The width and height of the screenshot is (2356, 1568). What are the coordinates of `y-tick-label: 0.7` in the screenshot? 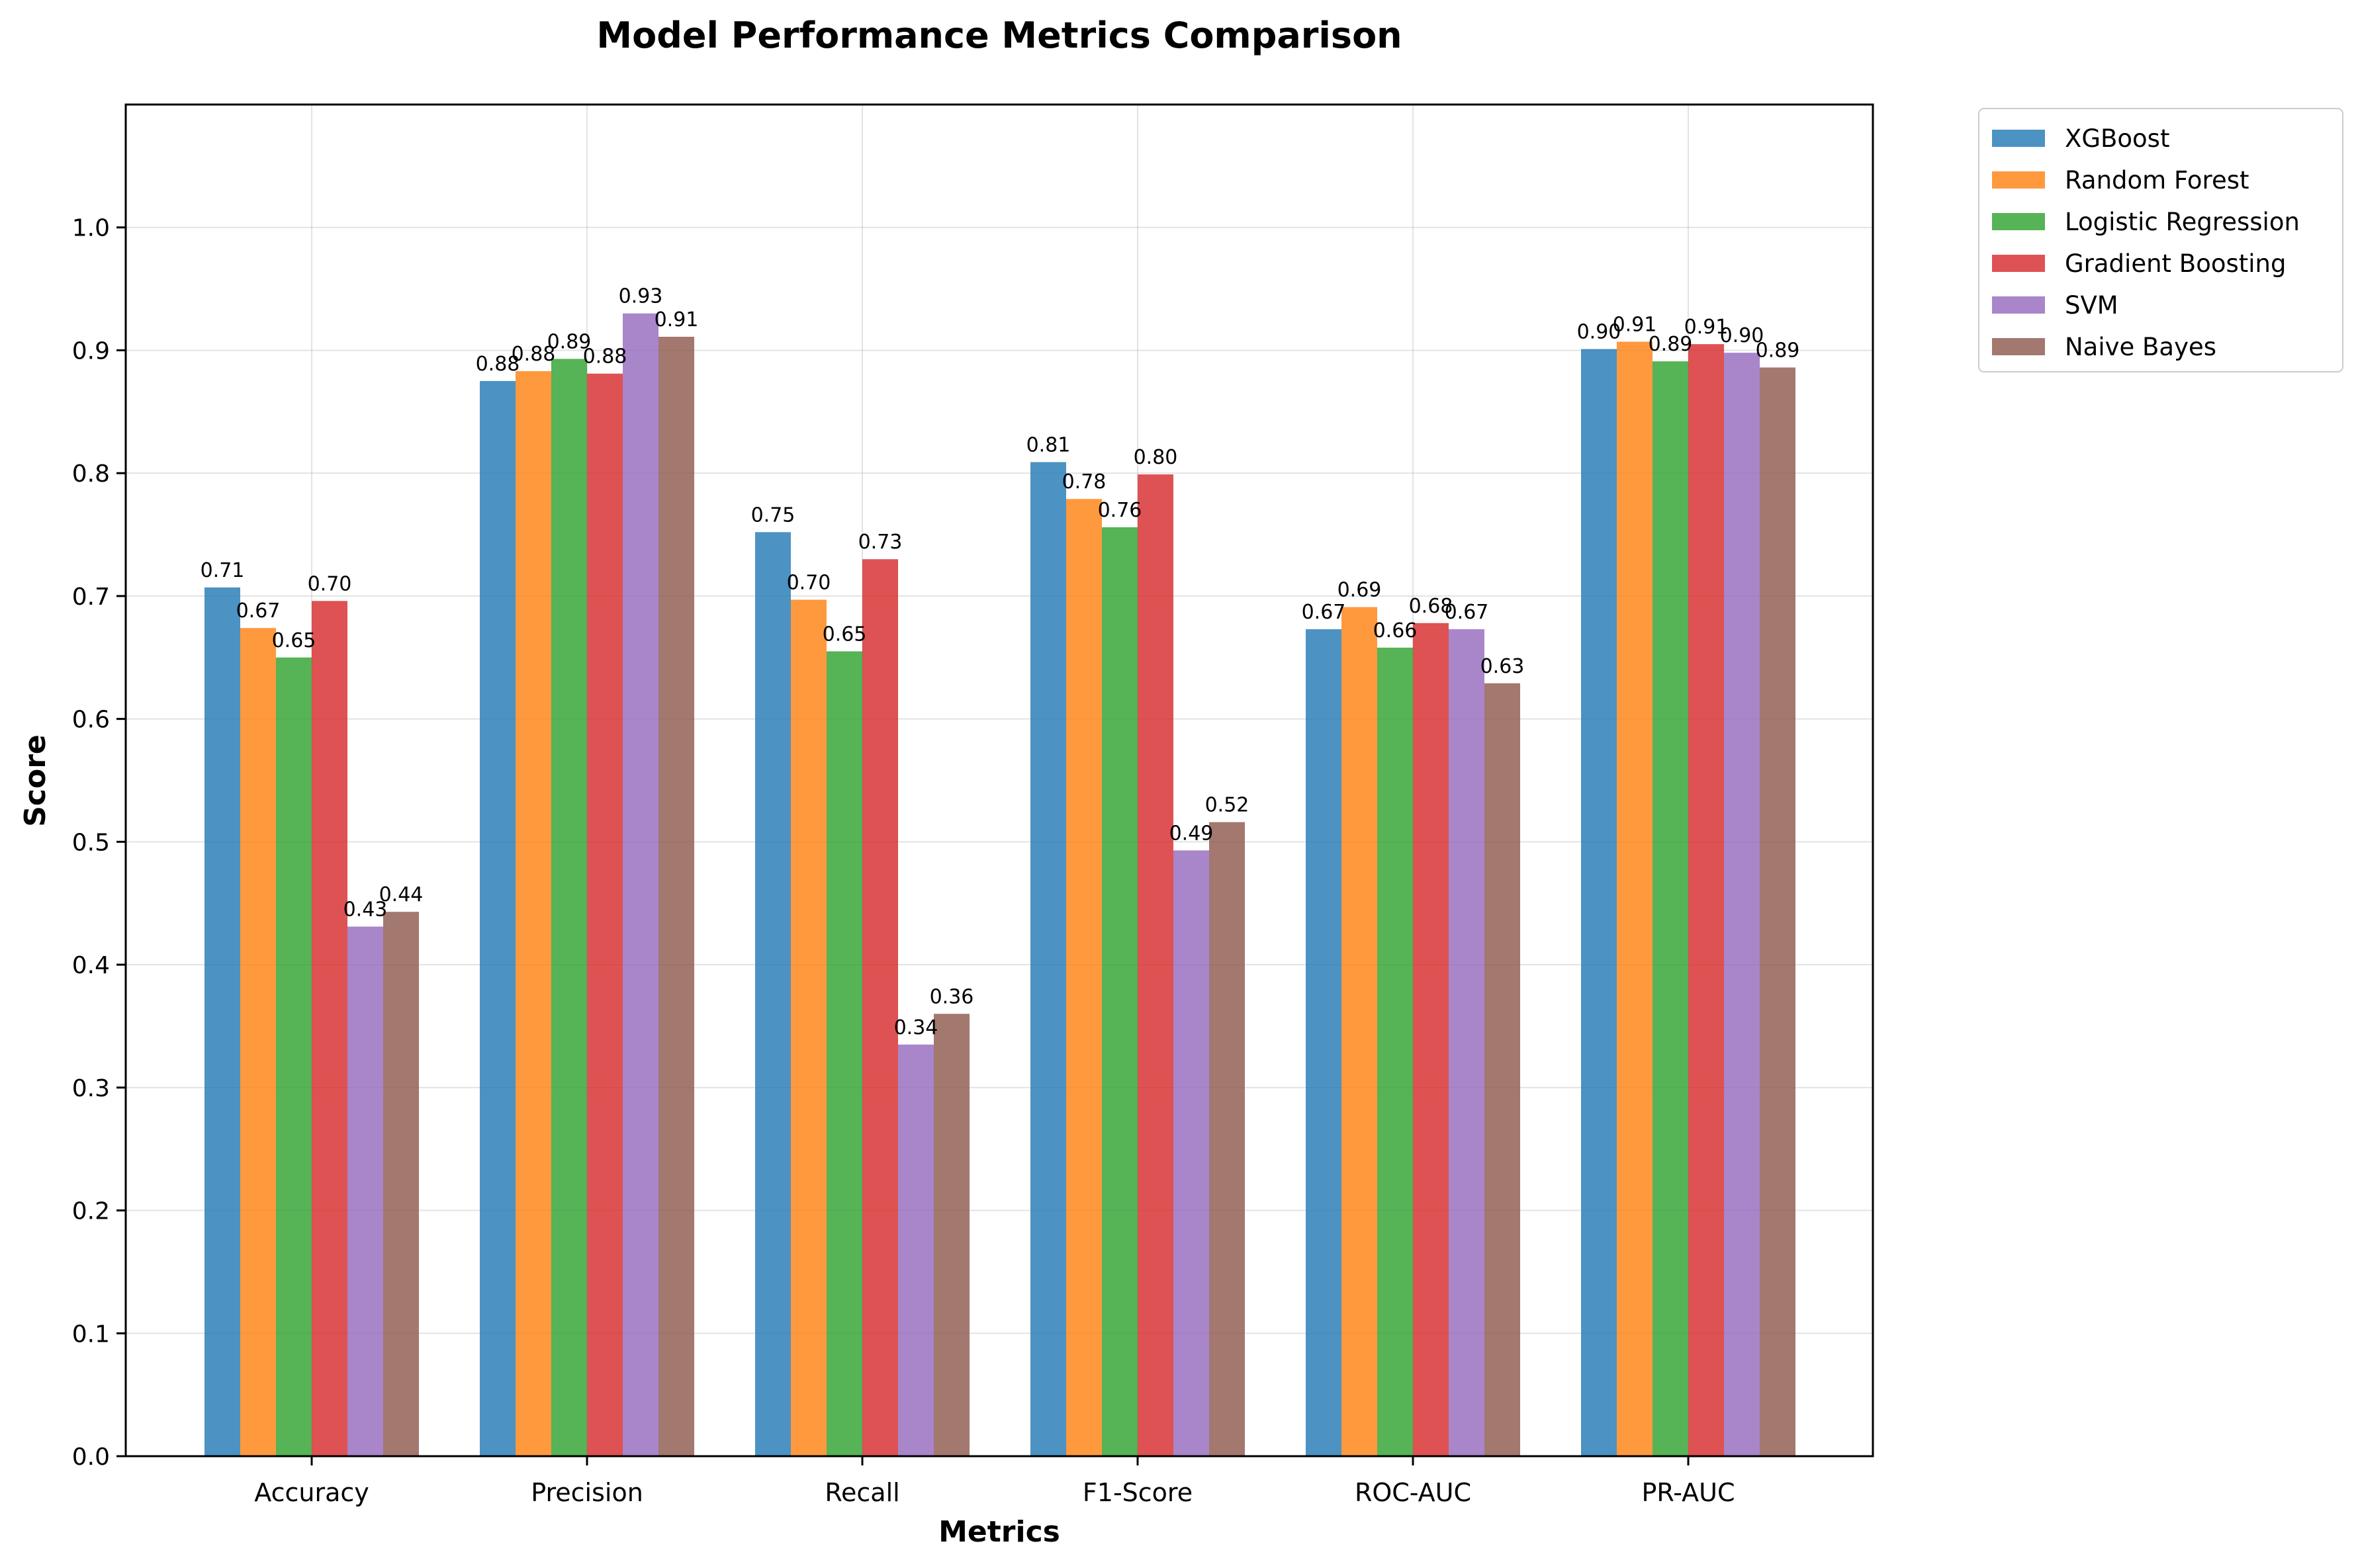 It's located at (91, 598).